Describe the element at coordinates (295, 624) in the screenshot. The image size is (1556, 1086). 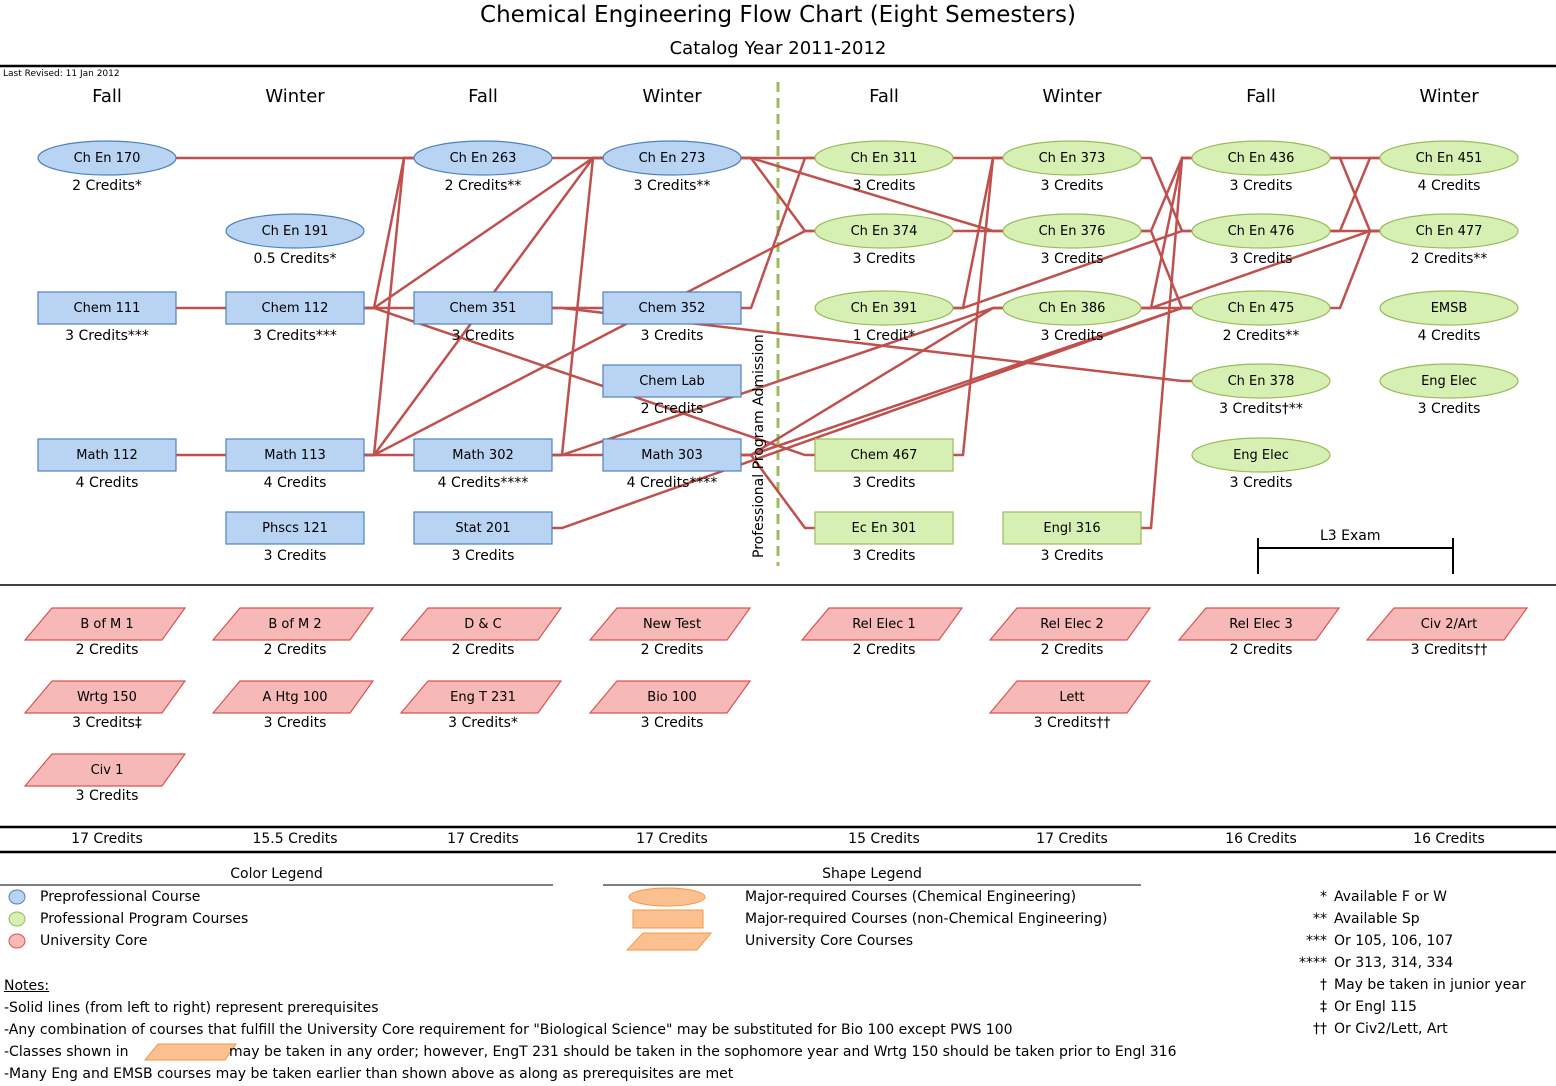
I see `core-course-label: B of M 2` at that location.